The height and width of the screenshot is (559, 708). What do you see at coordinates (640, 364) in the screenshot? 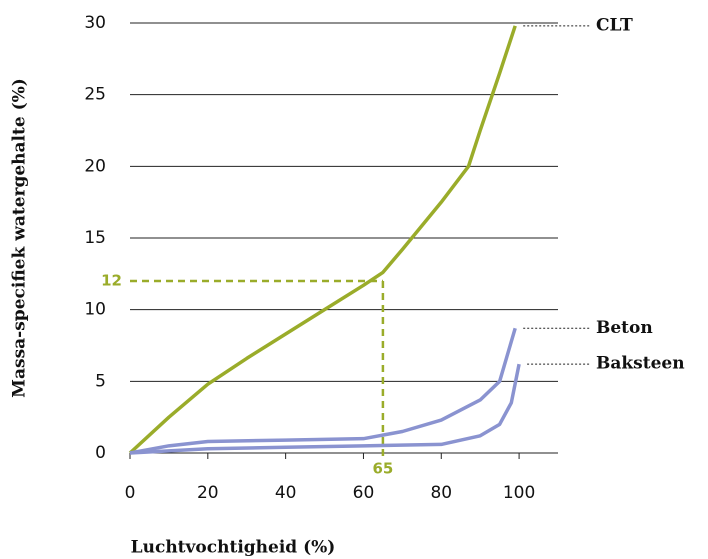
I see `legend-label: Baksteen` at bounding box center [640, 364].